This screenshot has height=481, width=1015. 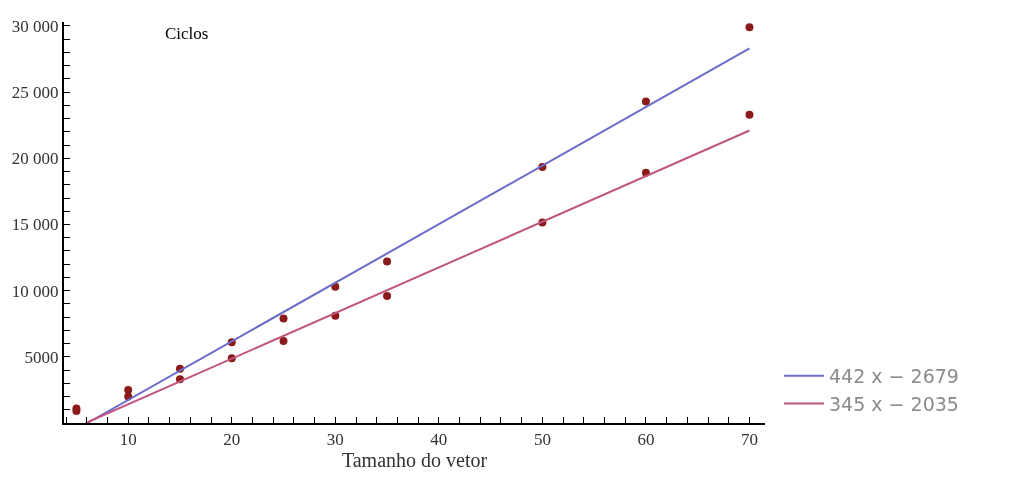 What do you see at coordinates (41, 357) in the screenshot?
I see `y-tick-label: 5000` at bounding box center [41, 357].